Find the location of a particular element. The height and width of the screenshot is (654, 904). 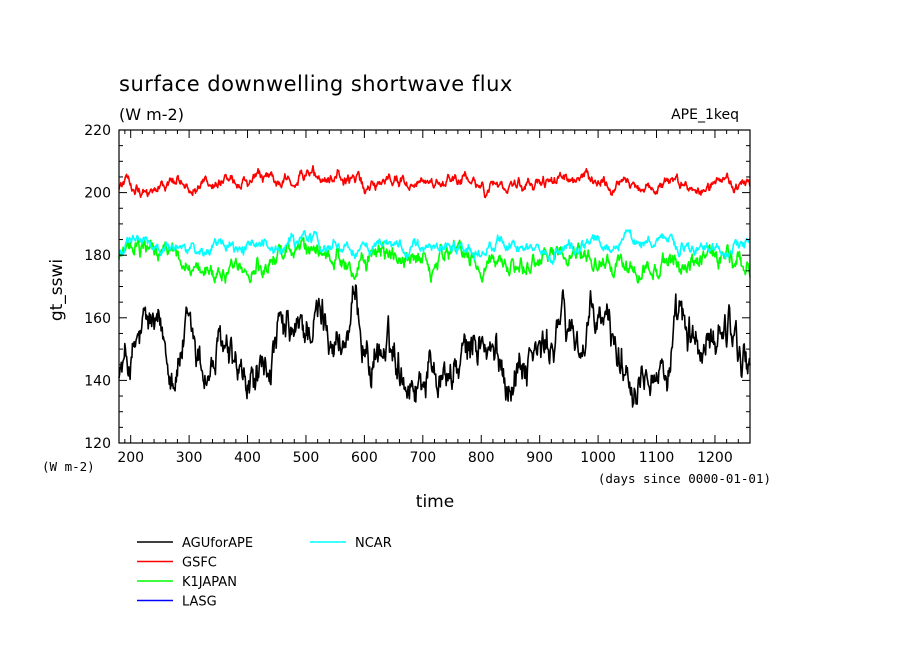

series-line-ncar is located at coordinates (434, 247).